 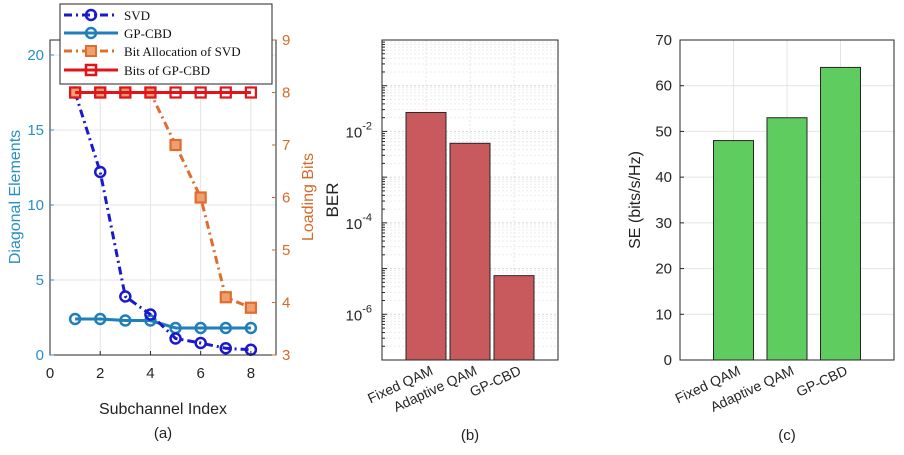 I want to click on legend-entry-svd: SVD, so click(x=107, y=15).